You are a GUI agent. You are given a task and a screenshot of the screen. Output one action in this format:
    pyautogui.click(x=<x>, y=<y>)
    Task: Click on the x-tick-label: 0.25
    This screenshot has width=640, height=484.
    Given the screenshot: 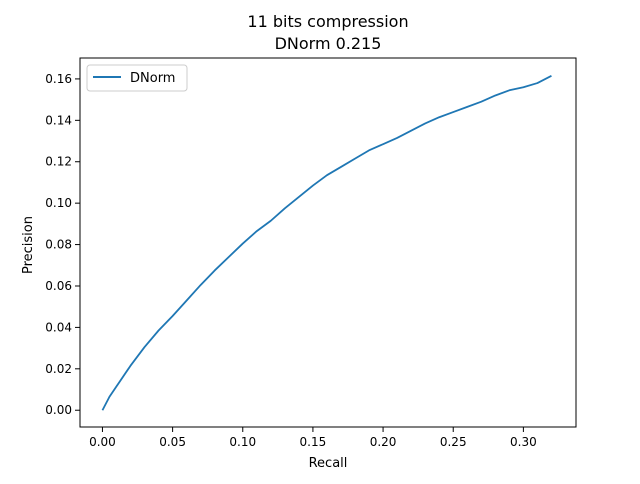 What is the action you would take?
    pyautogui.click(x=453, y=442)
    